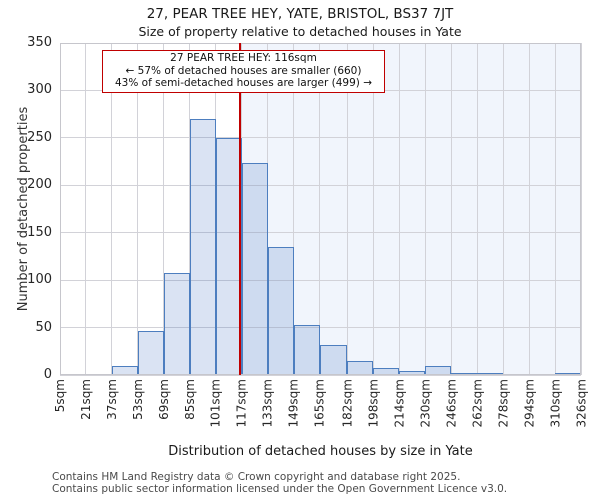 This screenshot has height=500, width=600. Describe the element at coordinates (319, 403) in the screenshot. I see `x-tick-label: 165sqm` at that location.